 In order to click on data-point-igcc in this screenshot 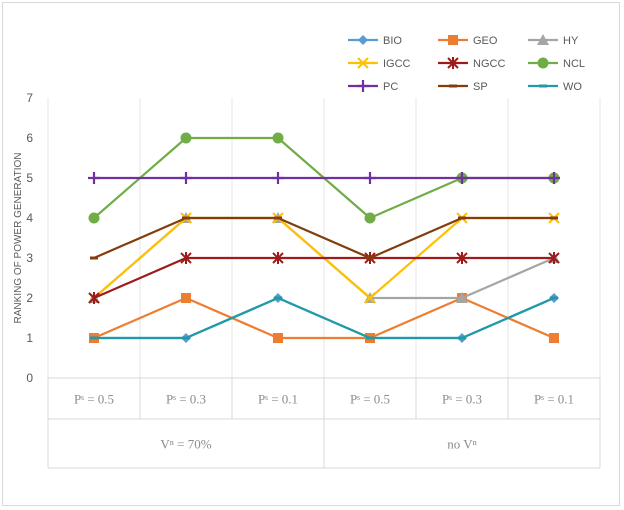, I will do `click(370, 298)`.